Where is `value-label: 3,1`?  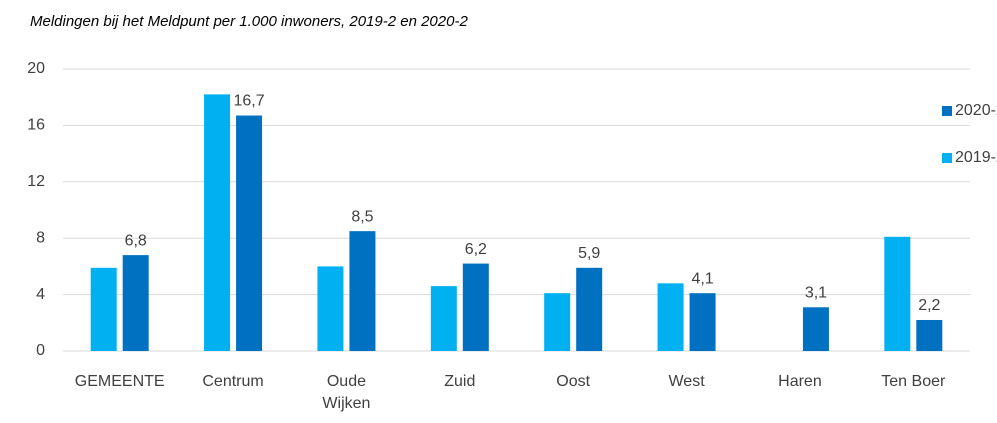 value-label: 3,1 is located at coordinates (816, 293).